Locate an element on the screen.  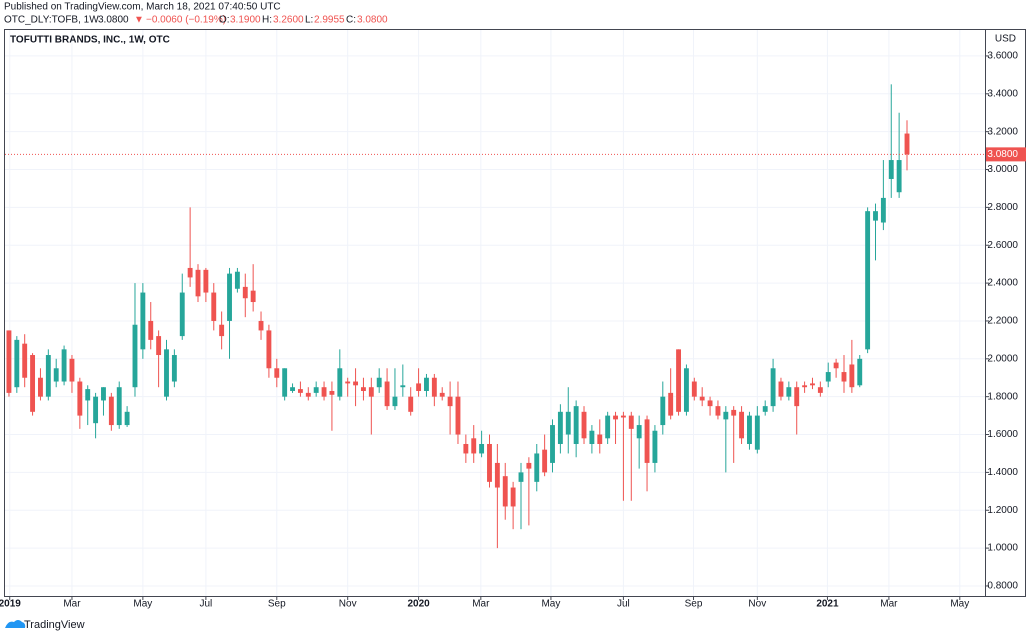
y-tick-label: 3.6000 is located at coordinates (1002, 56).